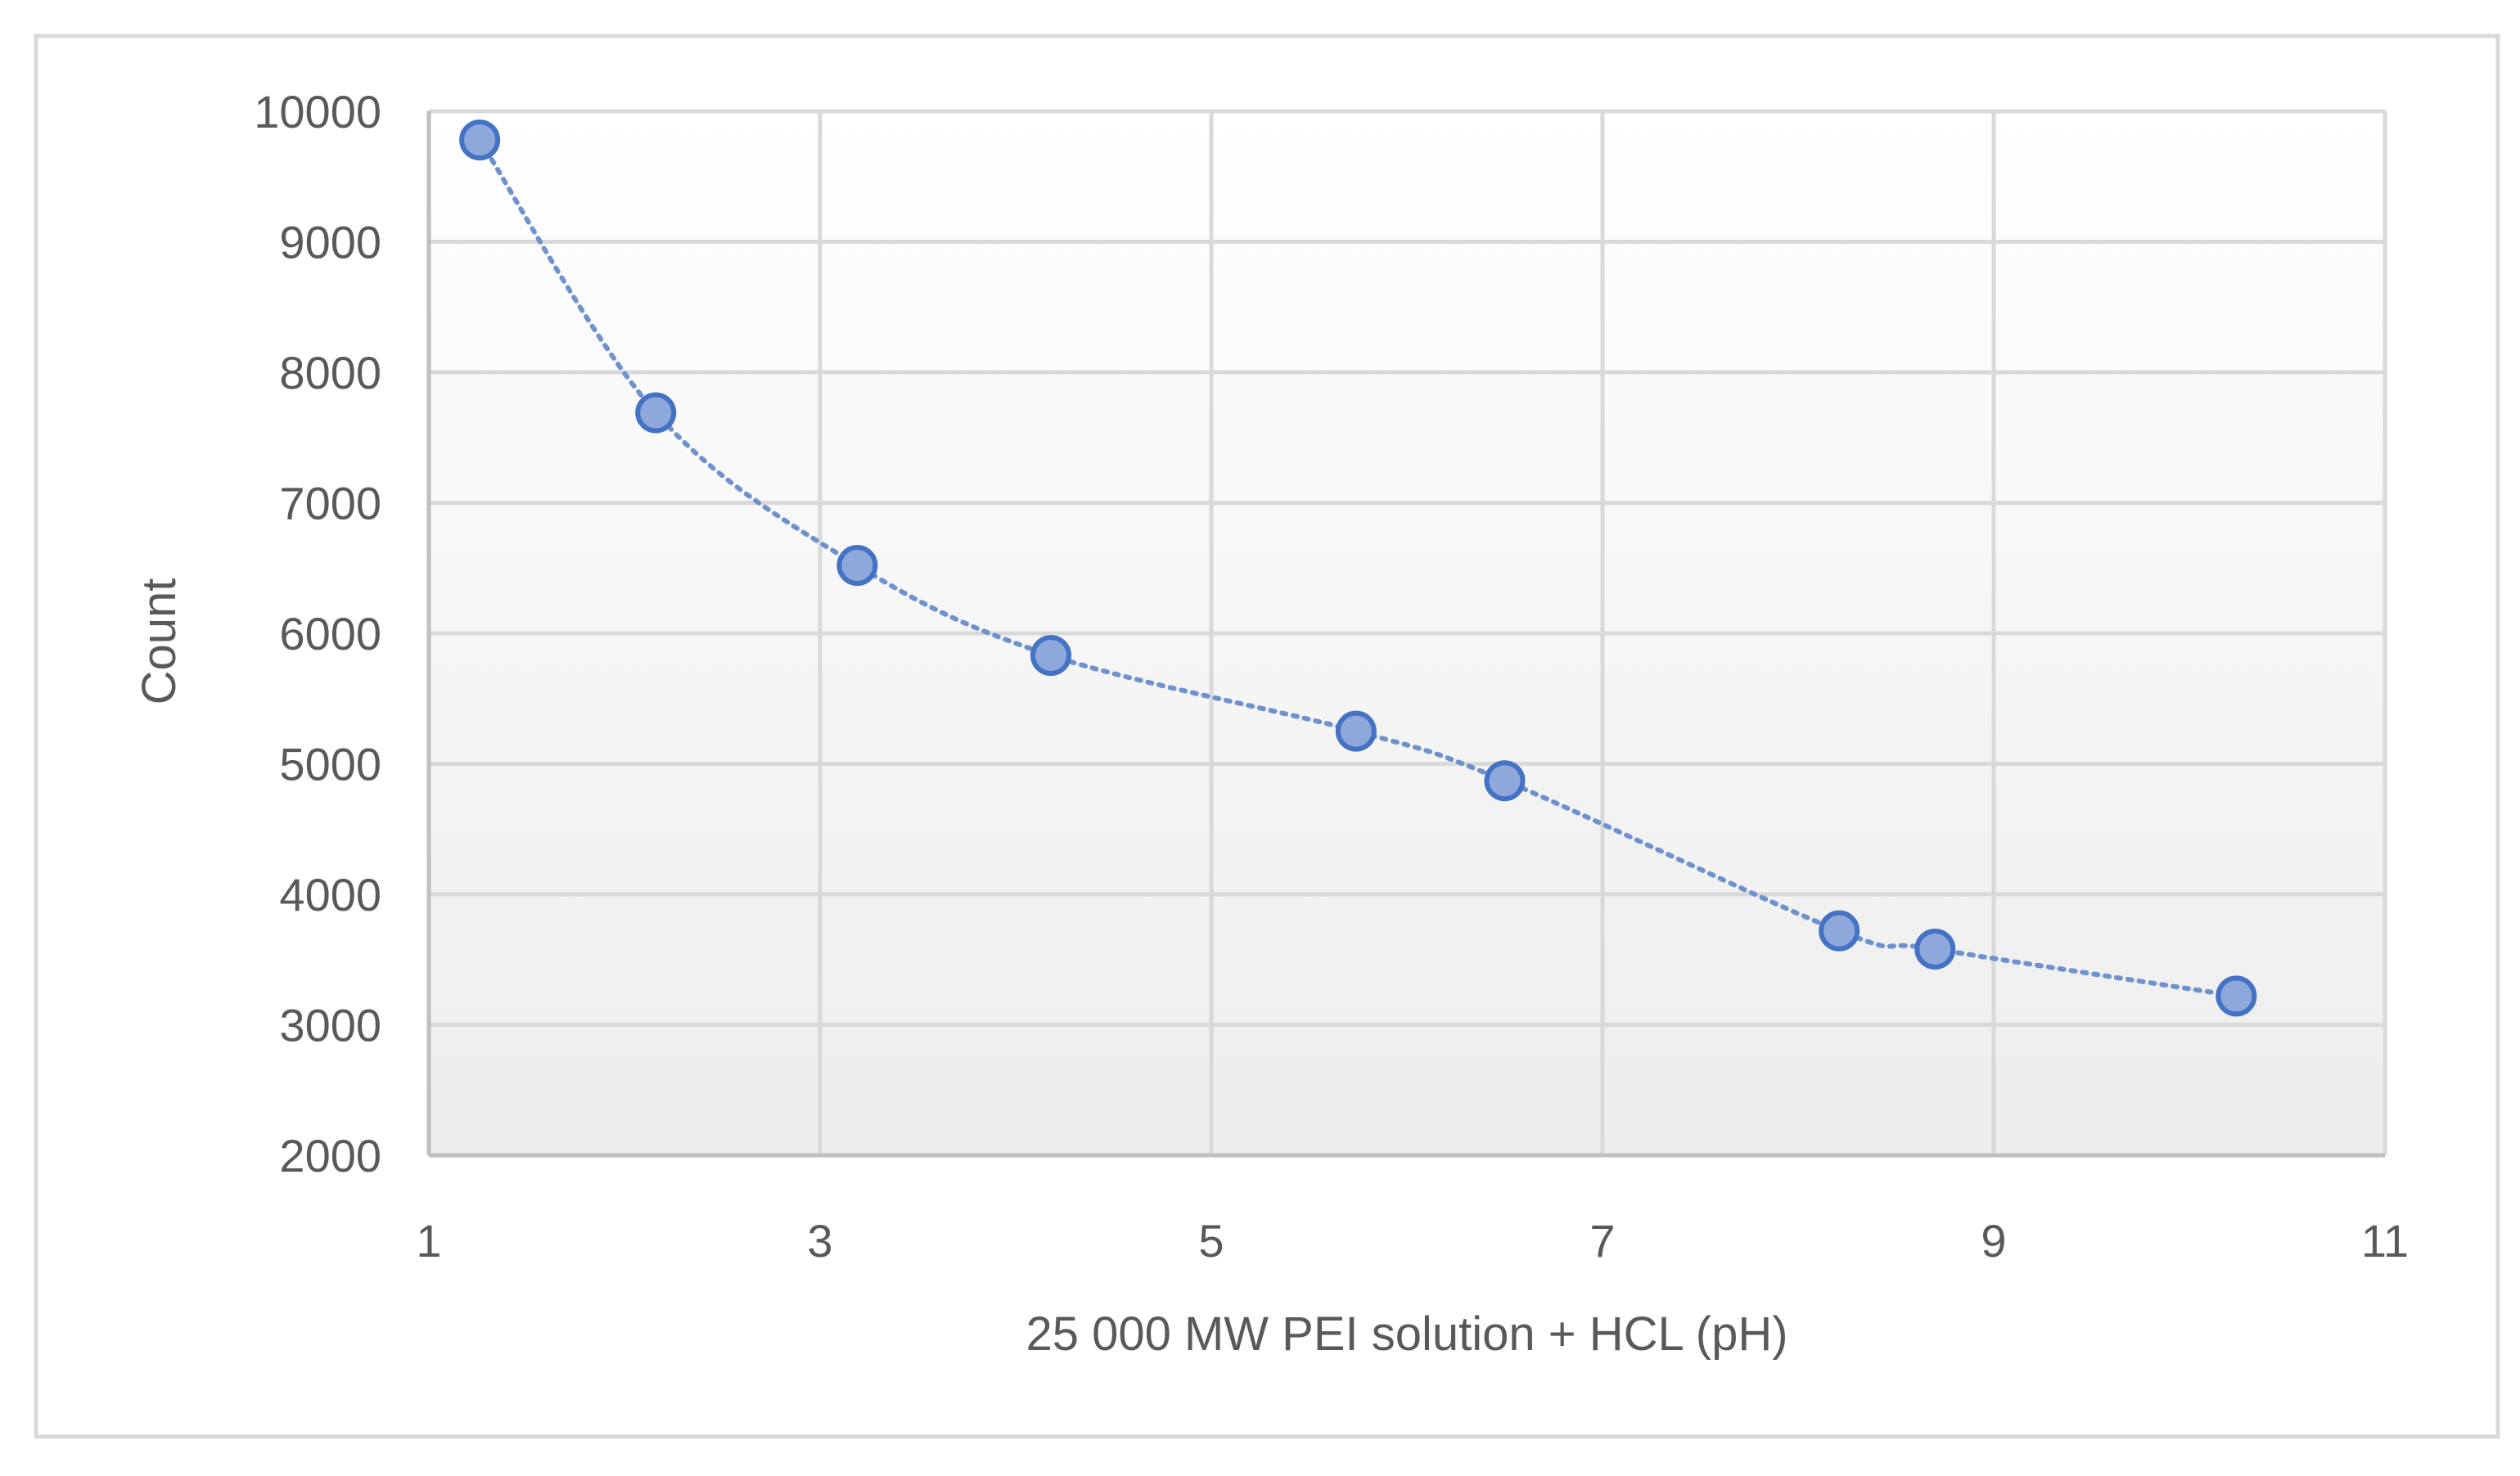  Describe the element at coordinates (330, 373) in the screenshot. I see `y-tick-label: 8000` at that location.